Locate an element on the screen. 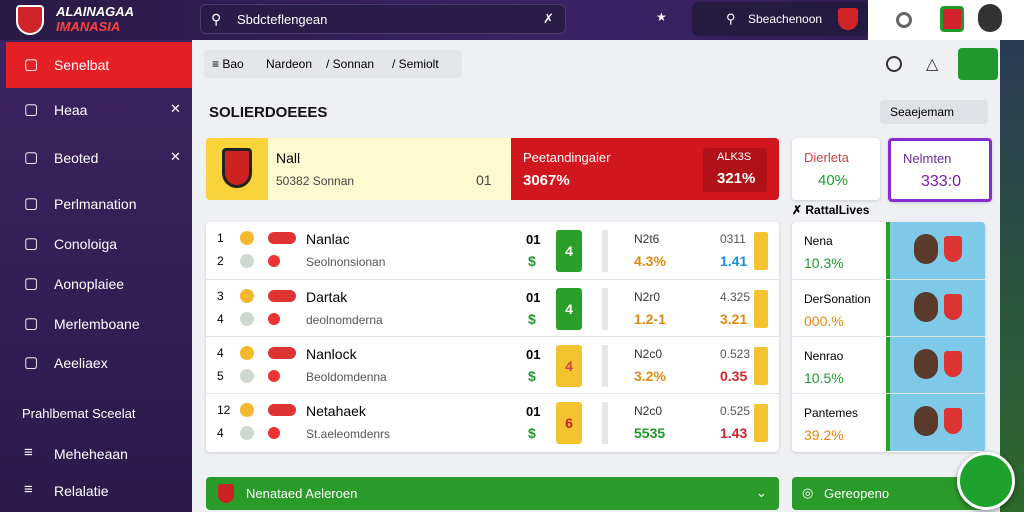 The height and width of the screenshot is (512, 1024). clear-icon: ✗ is located at coordinates (548, 18).